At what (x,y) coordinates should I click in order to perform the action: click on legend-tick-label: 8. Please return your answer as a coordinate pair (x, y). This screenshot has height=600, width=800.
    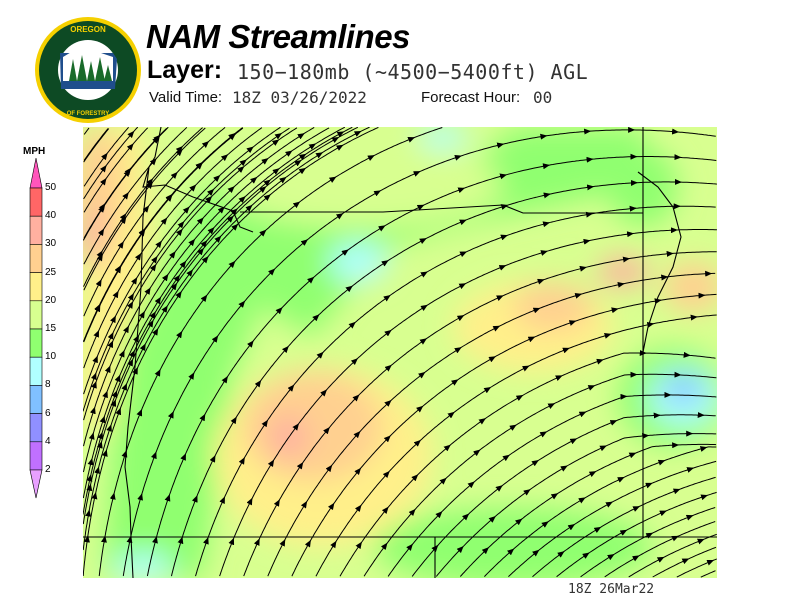
    Looking at the image, I should click on (48, 385).